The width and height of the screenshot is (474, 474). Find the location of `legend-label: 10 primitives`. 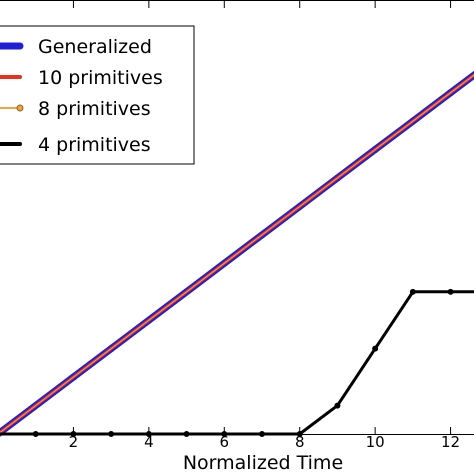

legend-label: 10 primitives is located at coordinates (100, 78).